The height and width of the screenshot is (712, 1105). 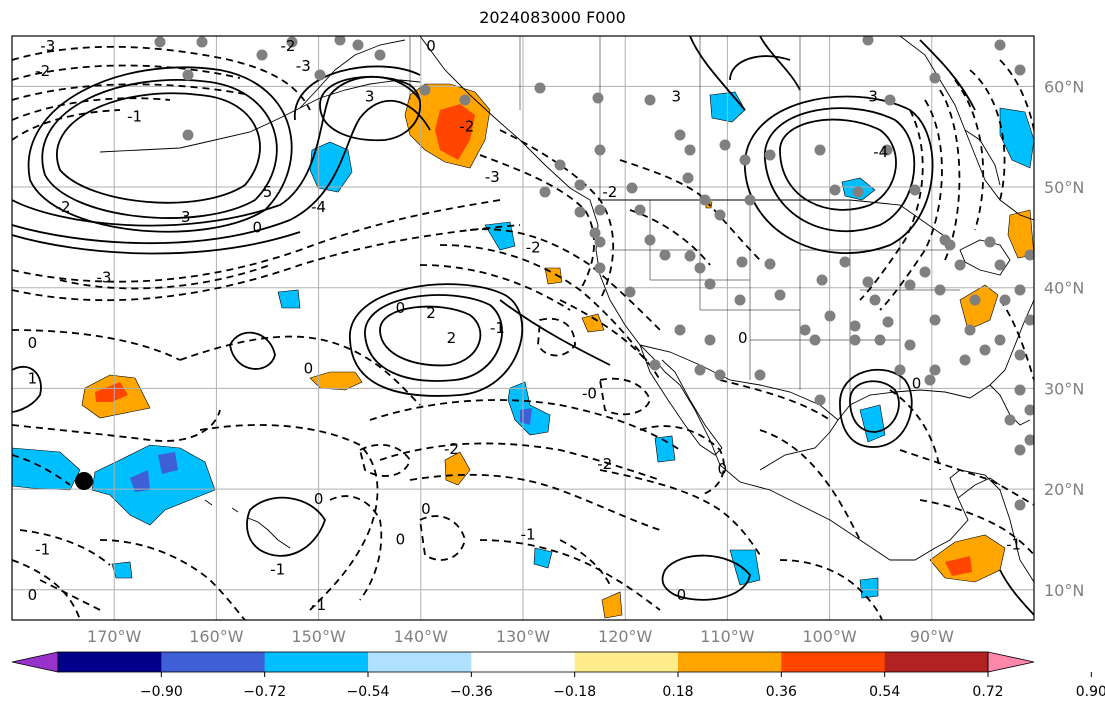 I want to click on colorbar-tick-label: −0.54, so click(x=368, y=692).